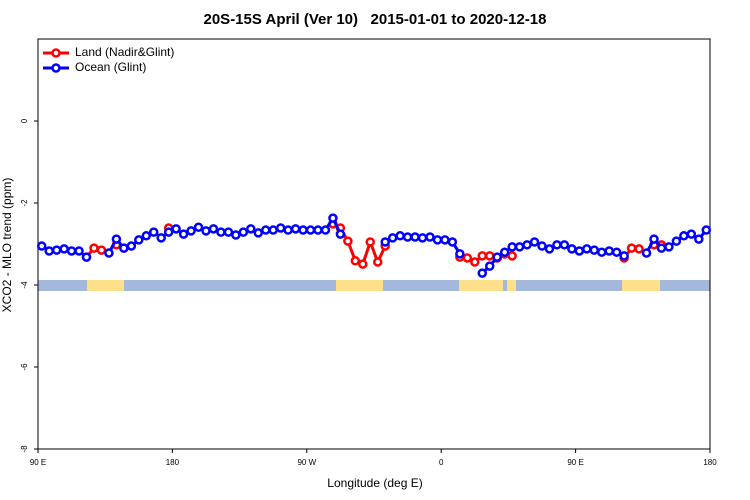 Image resolution: width=750 pixels, height=500 pixels. Describe the element at coordinates (24, 449) in the screenshot. I see `y-tick-label: -8` at that location.